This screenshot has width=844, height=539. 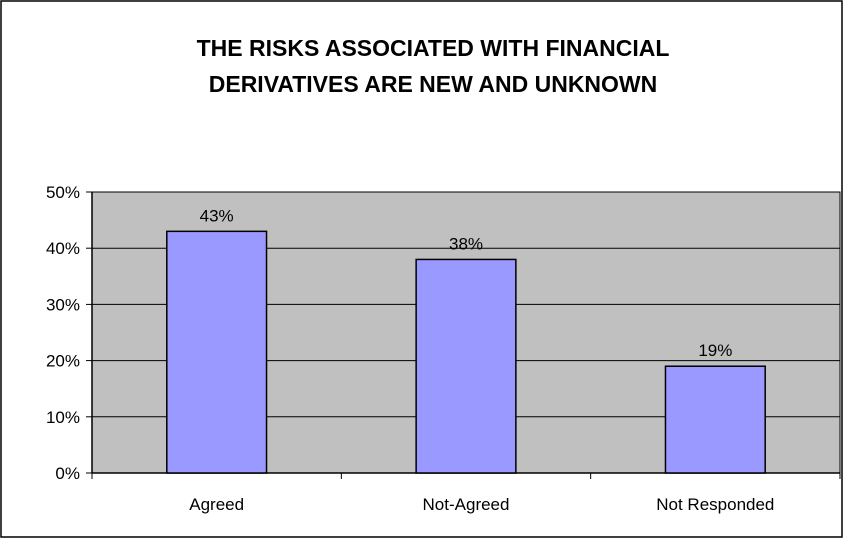 What do you see at coordinates (433, 48) in the screenshot?
I see `chart-title-line-1: THE RISKS ASSOCIATED WITH FINANCIAL` at bounding box center [433, 48].